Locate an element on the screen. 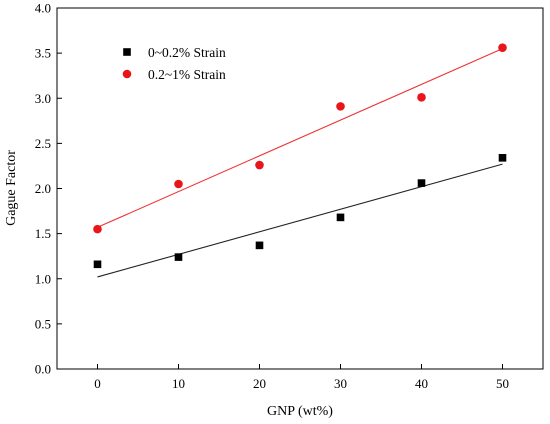 The height and width of the screenshot is (424, 550). y-tick-label: 0.0 is located at coordinates (43, 369).